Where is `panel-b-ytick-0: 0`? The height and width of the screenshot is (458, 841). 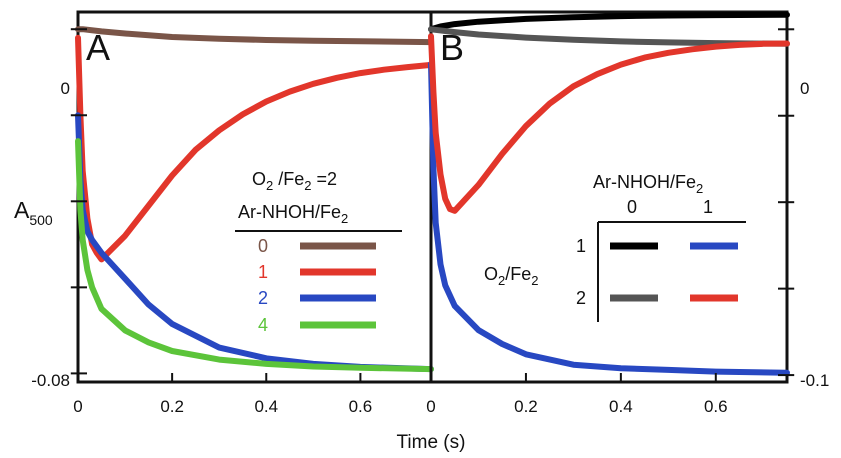 panel-b-ytick-0: 0 is located at coordinates (804, 88).